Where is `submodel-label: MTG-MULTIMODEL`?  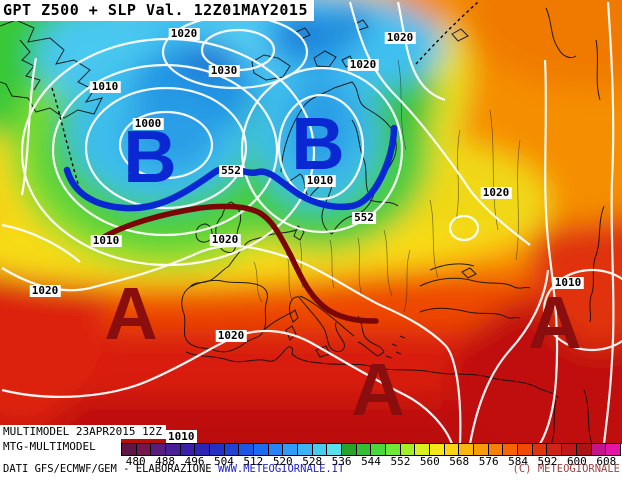
submodel-label: MTG-MULTIMODEL is located at coordinates (49, 446).